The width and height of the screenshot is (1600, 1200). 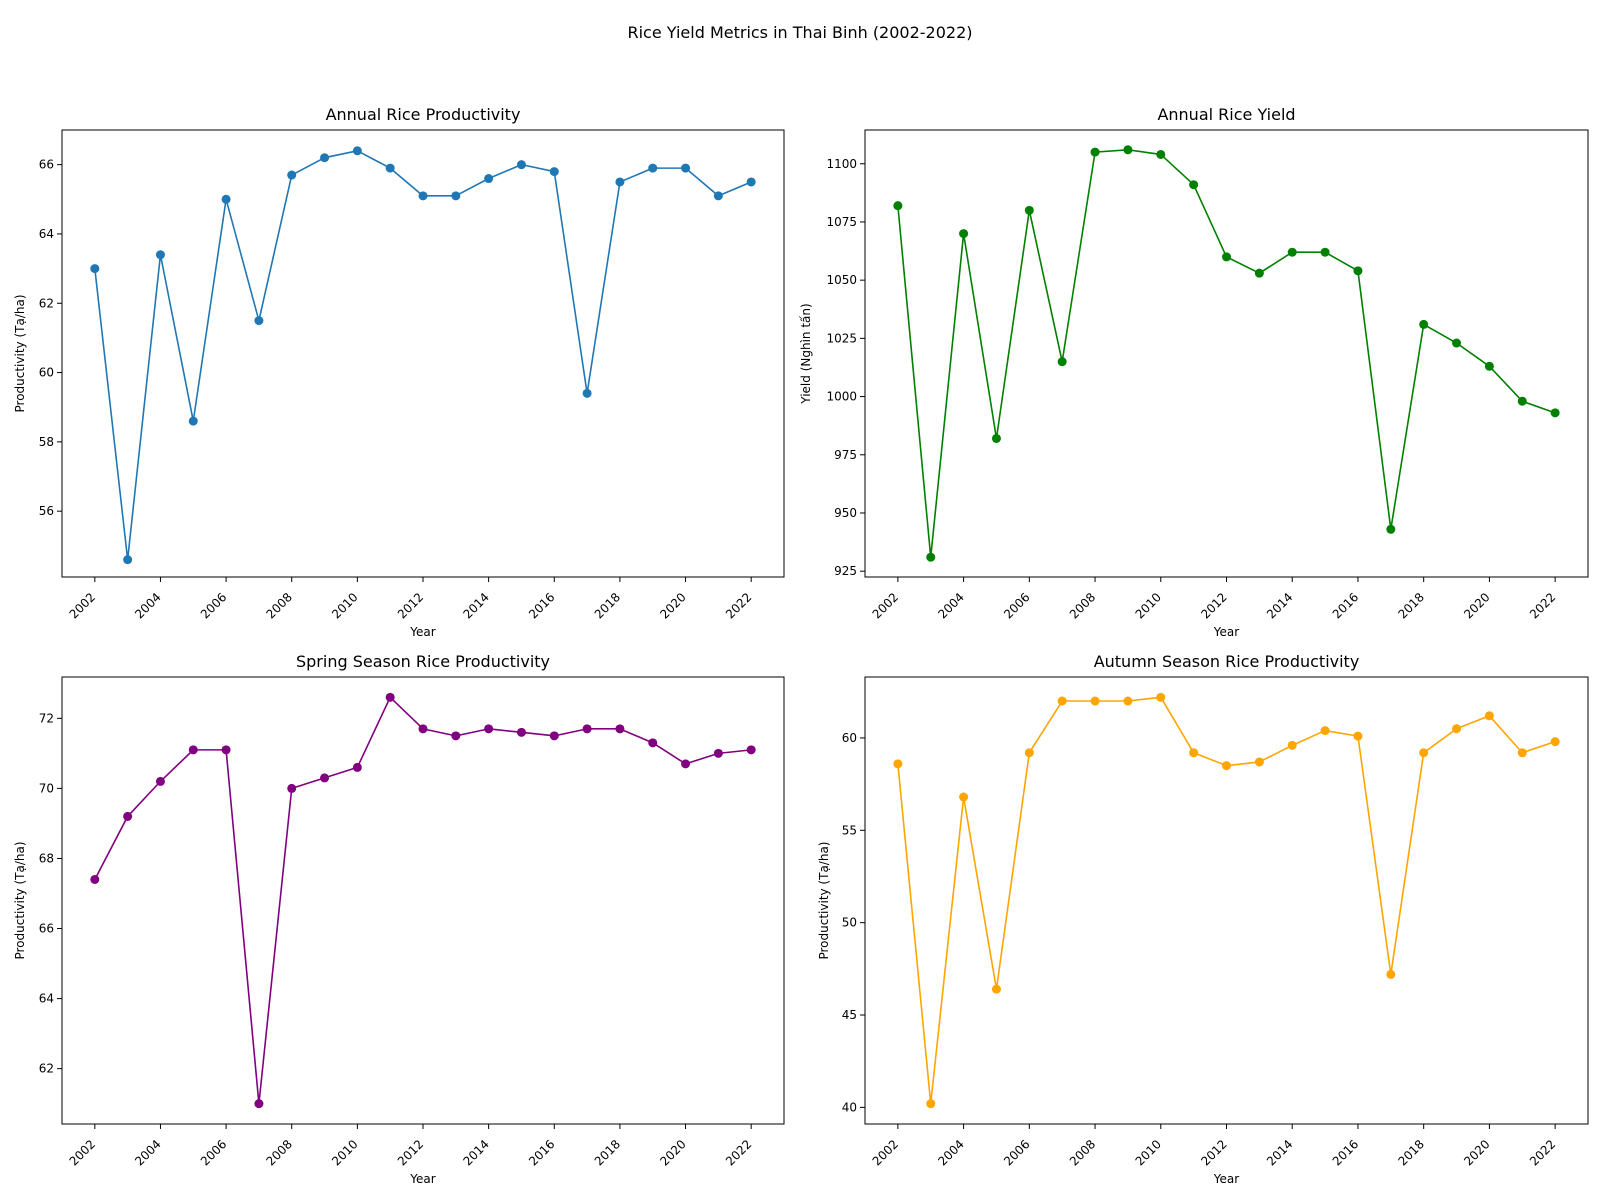 What do you see at coordinates (46, 858) in the screenshot?
I see `y-tick-label: 68` at bounding box center [46, 858].